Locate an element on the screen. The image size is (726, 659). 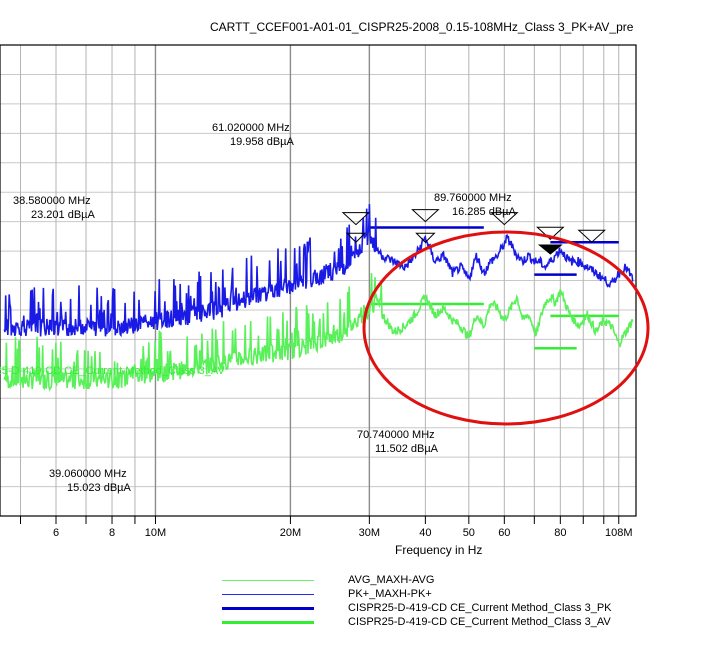
highlight-circle is located at coordinates (506, 328).